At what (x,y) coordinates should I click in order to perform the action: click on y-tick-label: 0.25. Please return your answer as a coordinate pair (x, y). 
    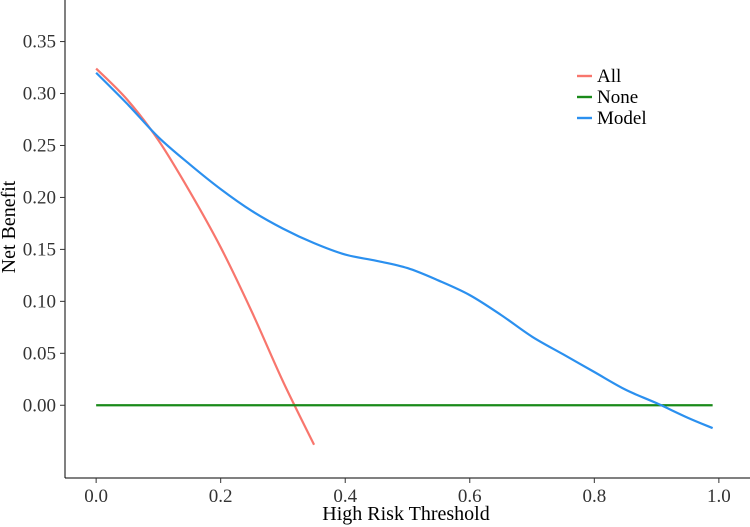
    Looking at the image, I should click on (39, 145).